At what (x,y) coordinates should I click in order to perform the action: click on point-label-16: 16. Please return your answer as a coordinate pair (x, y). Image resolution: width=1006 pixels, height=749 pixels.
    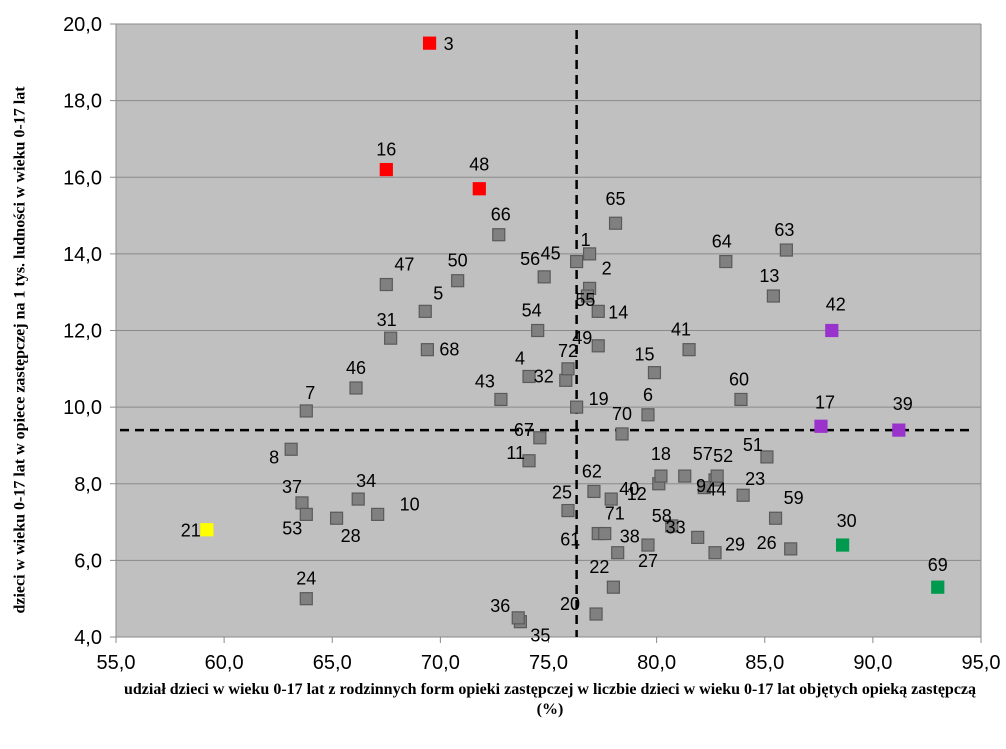
    Looking at the image, I should click on (386, 150).